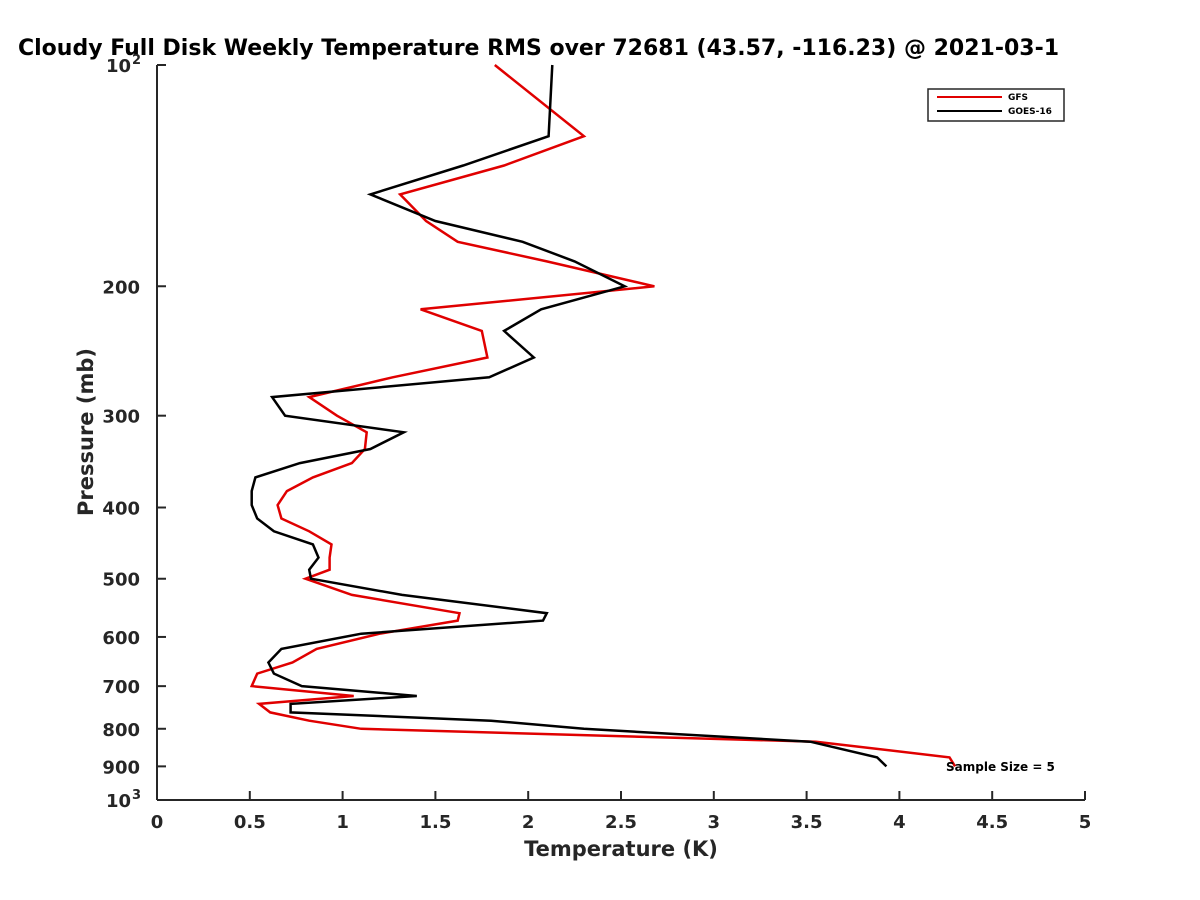 Image resolution: width=1200 pixels, height=900 pixels. Describe the element at coordinates (342, 822) in the screenshot. I see `x-tick-label: 1` at that location.